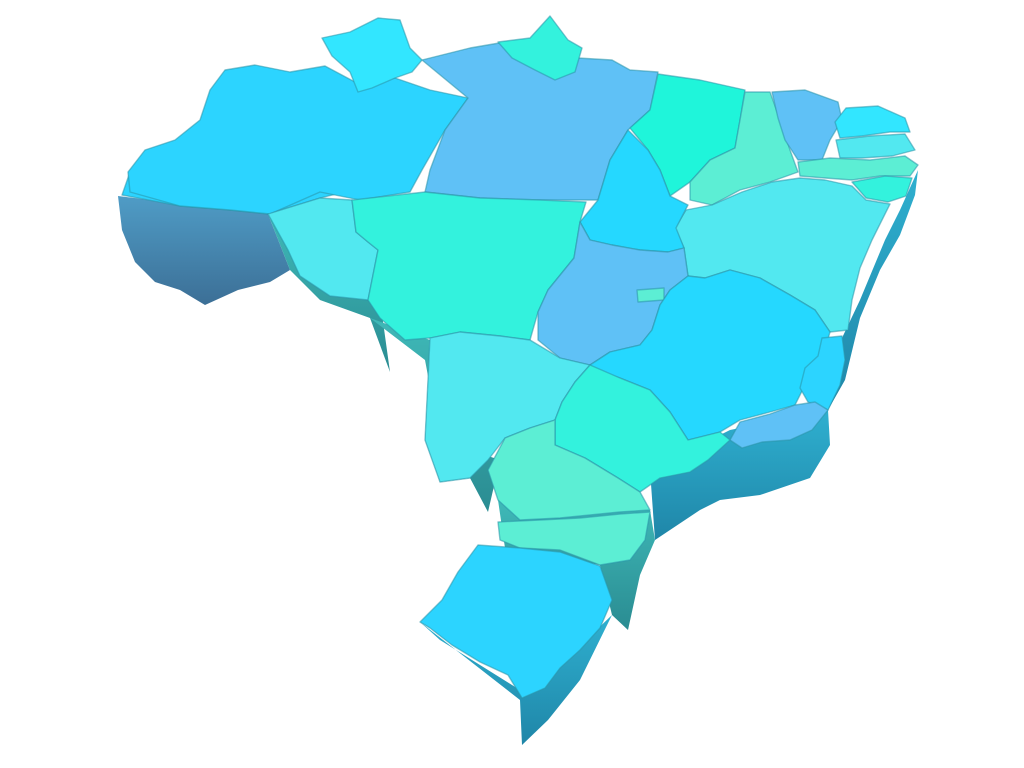  Describe the element at coordinates (516, 680) in the screenshot. I see `side-wall-rio-grande-do-sul` at that location.